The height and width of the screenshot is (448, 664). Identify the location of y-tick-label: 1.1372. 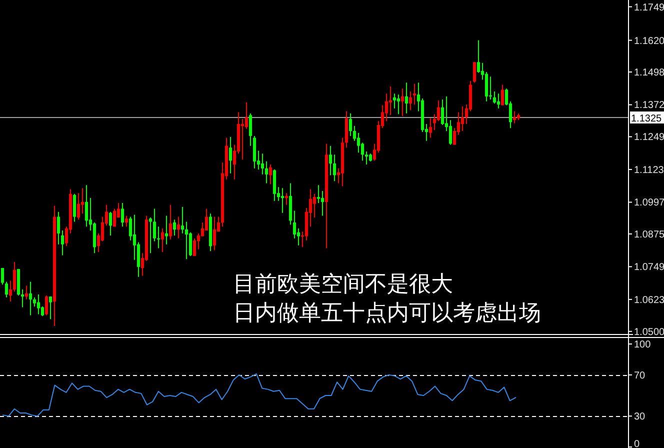
(649, 106).